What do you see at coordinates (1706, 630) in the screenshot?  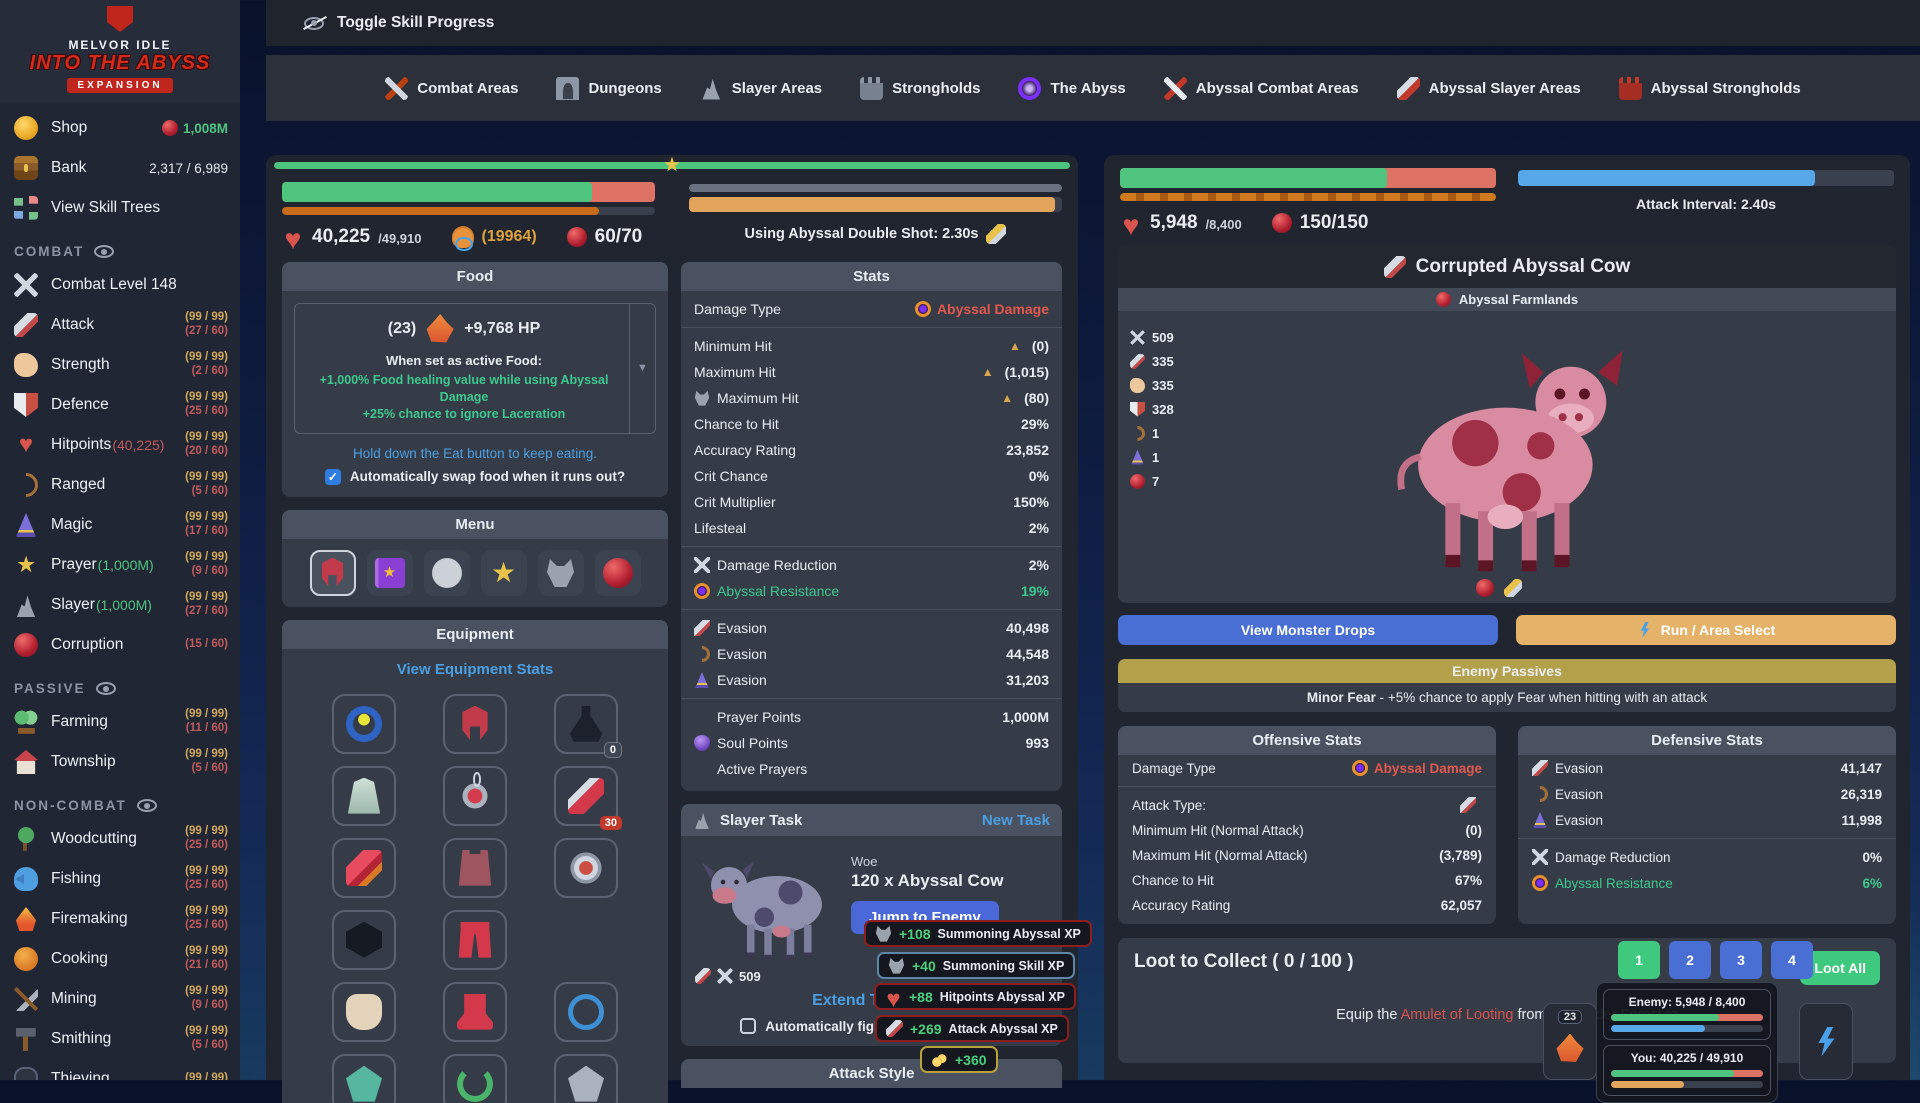 I see `run-area-select-button: Run / Area Select` at bounding box center [1706, 630].